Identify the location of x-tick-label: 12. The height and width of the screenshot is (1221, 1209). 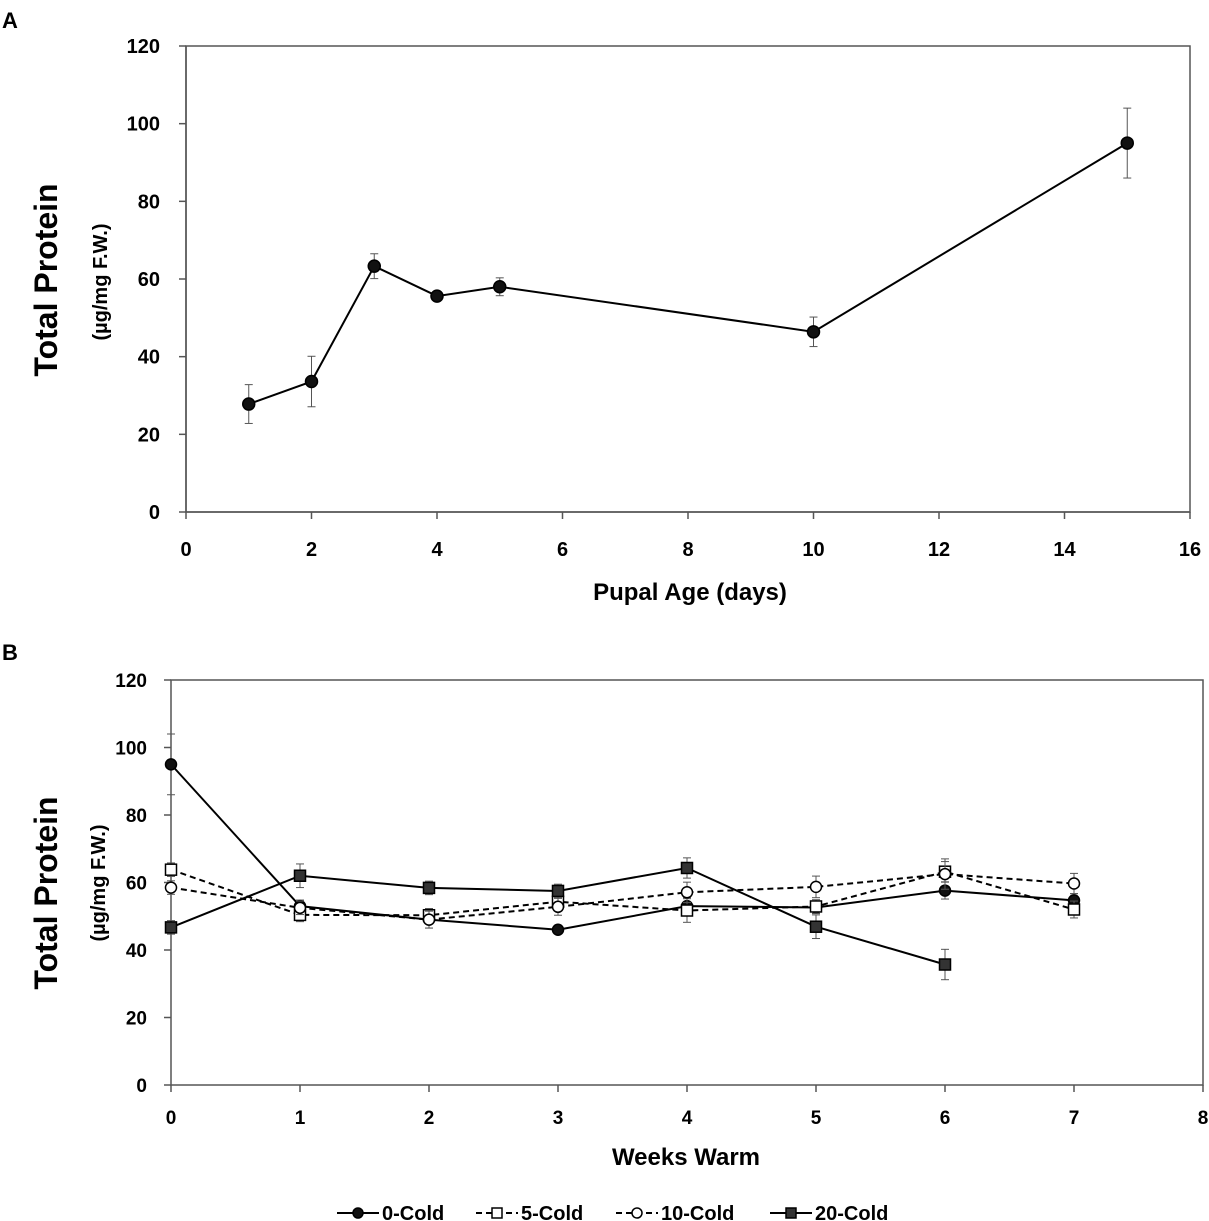
(939, 550).